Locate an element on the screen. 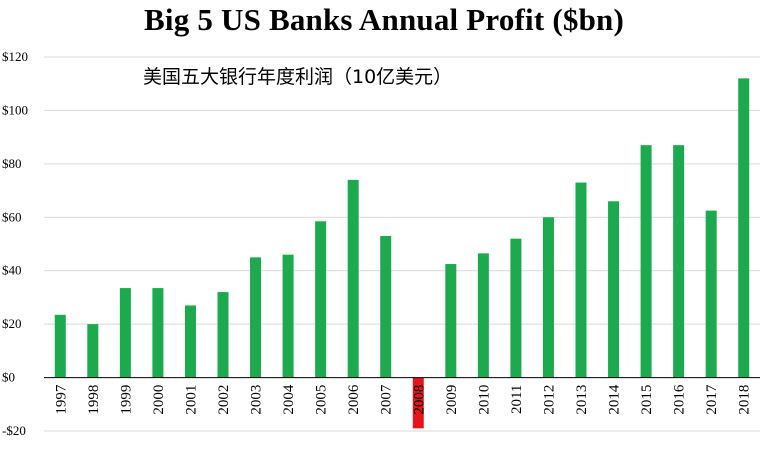  x-tick-label: 2015 is located at coordinates (647, 400).